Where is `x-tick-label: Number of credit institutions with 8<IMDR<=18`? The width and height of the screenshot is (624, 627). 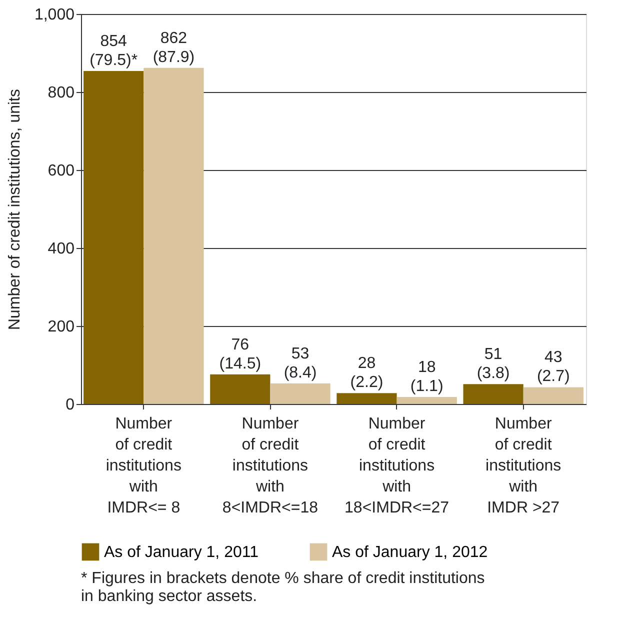
x-tick-label: Number of credit institutions with 8<IMDR<=18 is located at coordinates (270, 466).